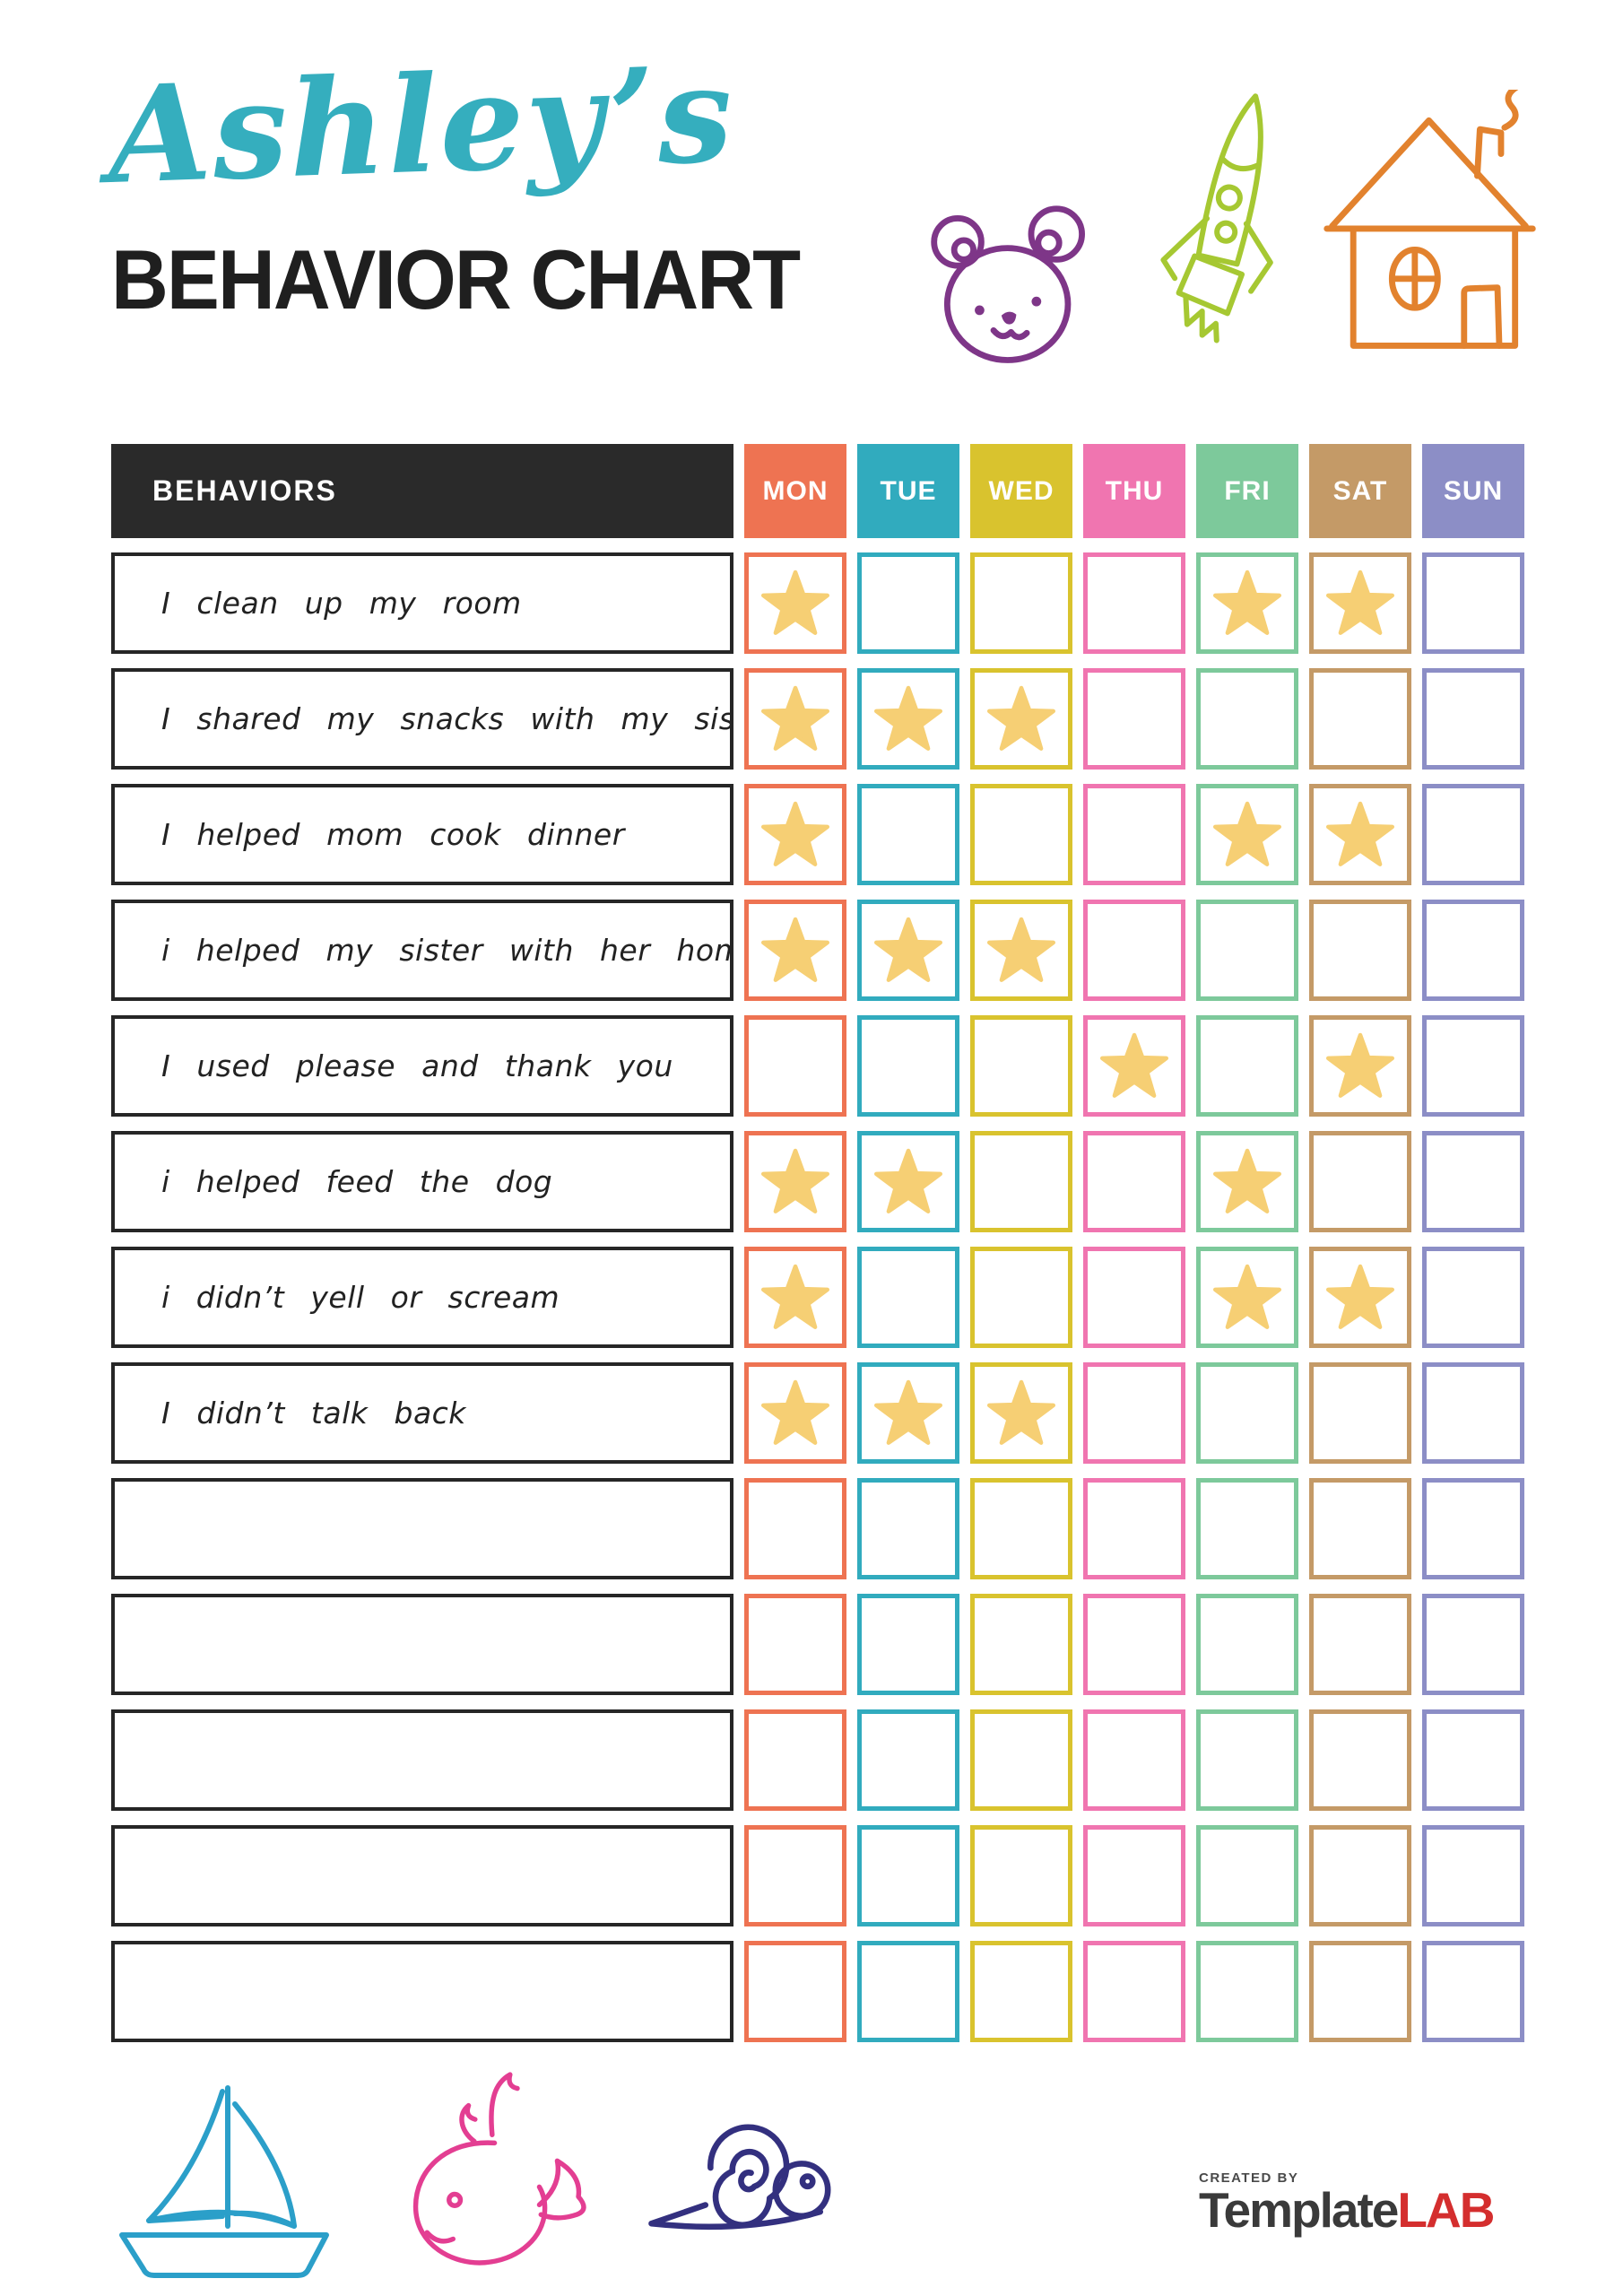  What do you see at coordinates (795, 1297) in the screenshot?
I see `star-cell-mon-row7` at bounding box center [795, 1297].